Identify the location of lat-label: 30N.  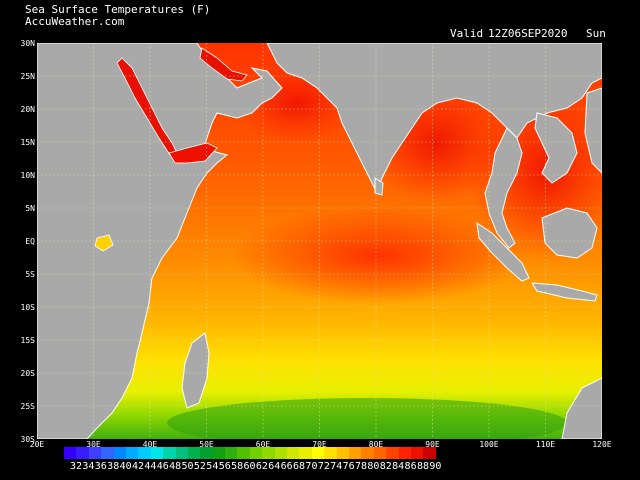
(27, 43).